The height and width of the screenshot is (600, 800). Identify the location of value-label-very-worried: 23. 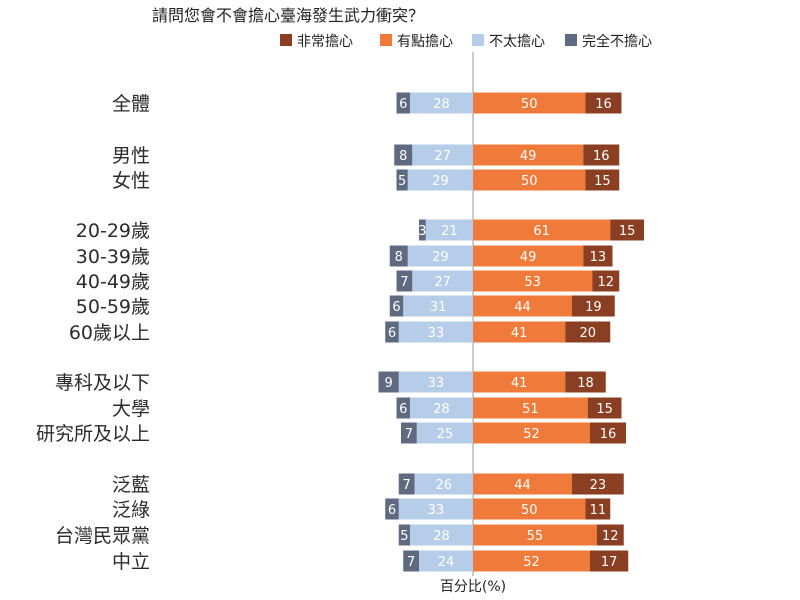
(598, 485).